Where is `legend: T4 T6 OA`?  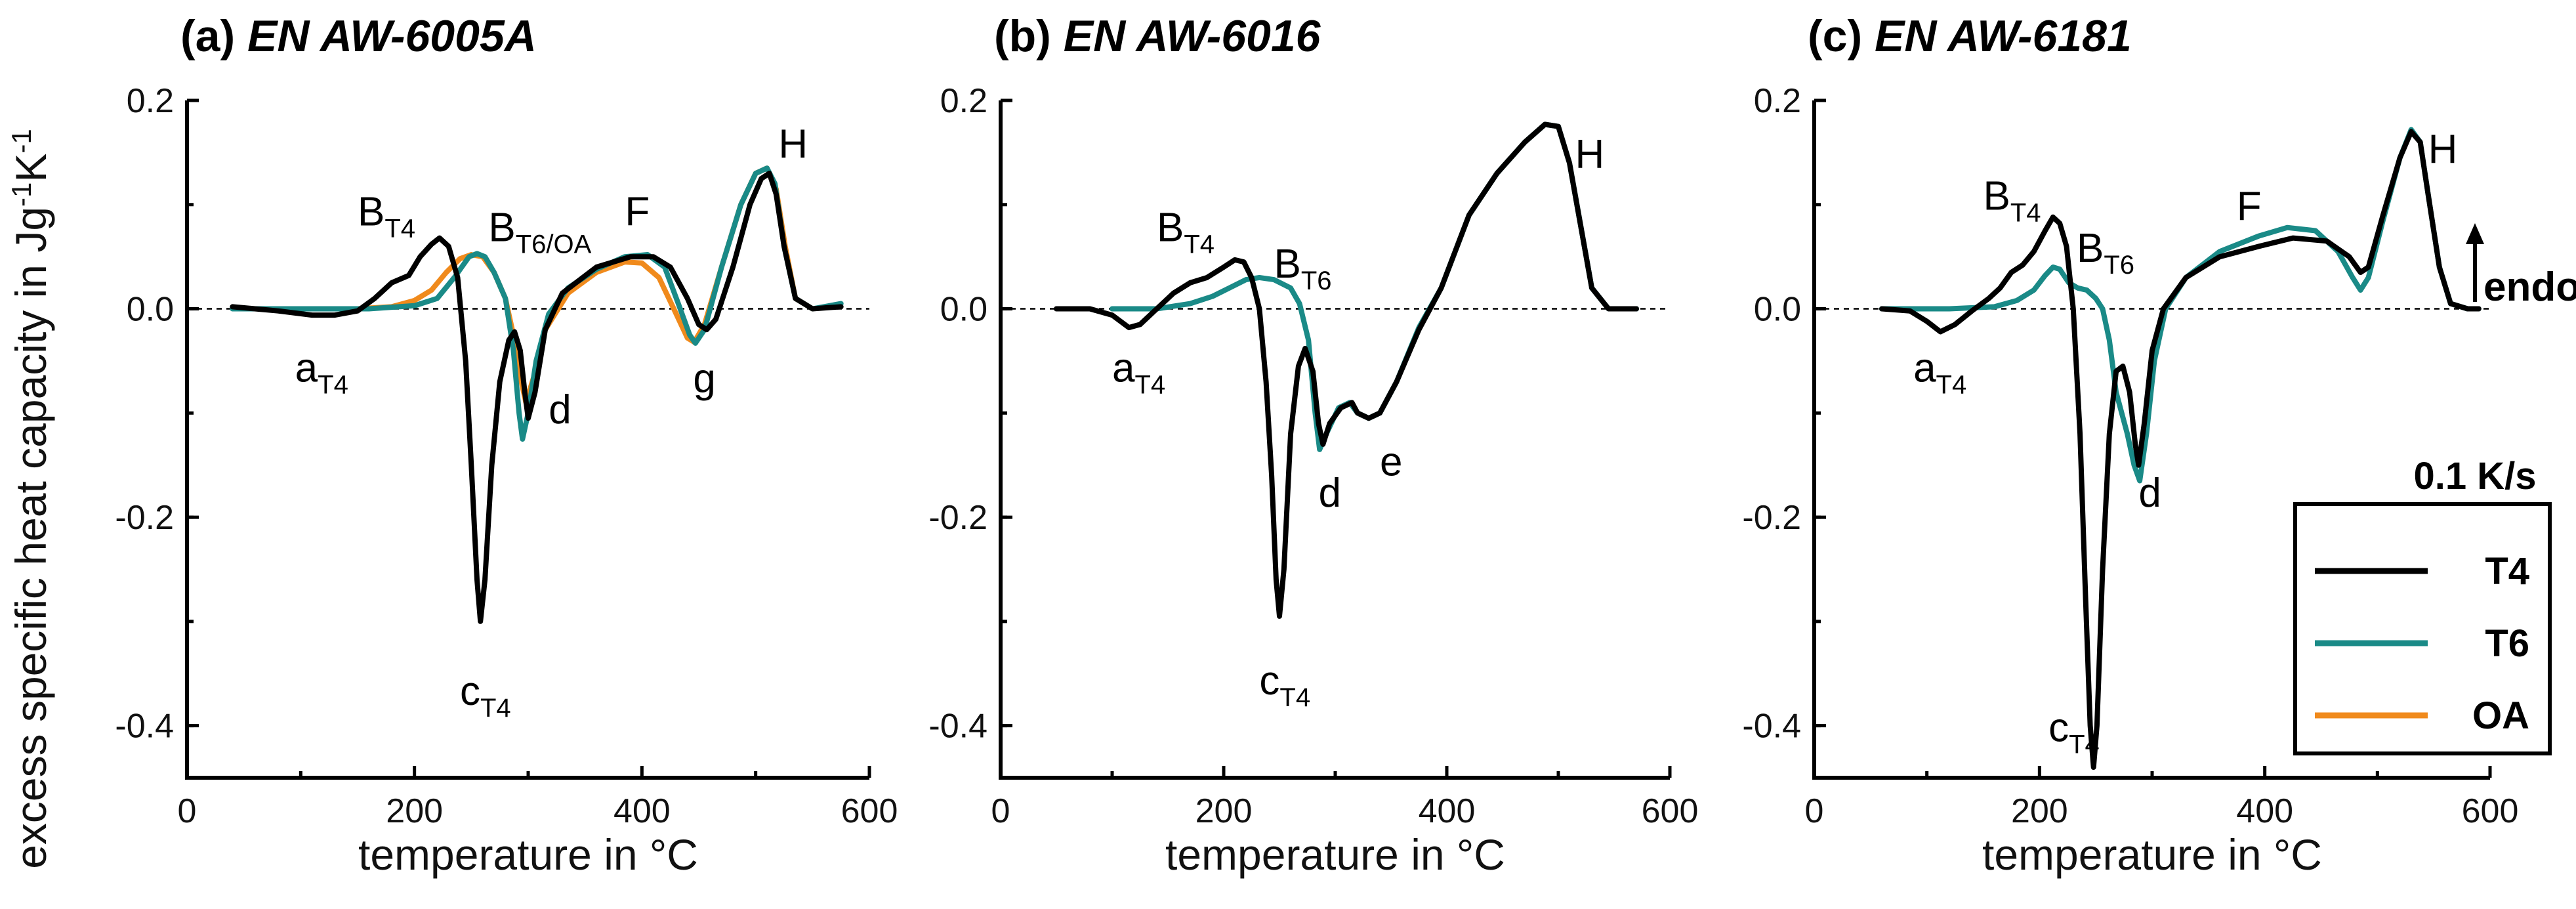 legend: T4 T6 OA is located at coordinates (2423, 628).